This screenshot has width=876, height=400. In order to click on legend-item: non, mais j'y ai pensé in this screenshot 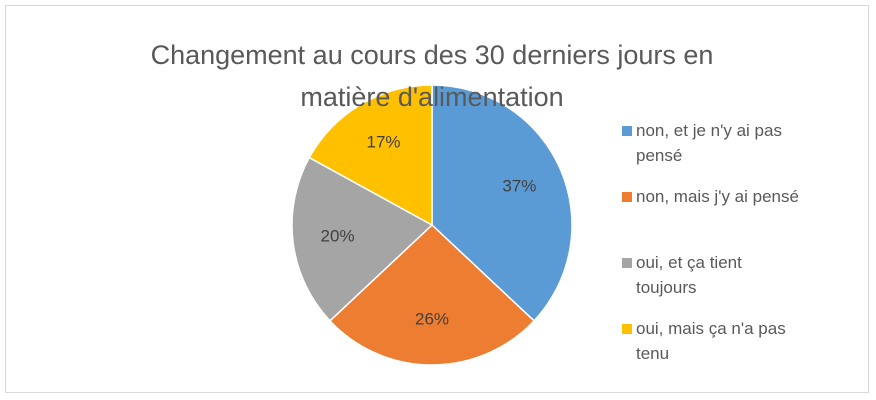, I will do `click(712, 217)`.